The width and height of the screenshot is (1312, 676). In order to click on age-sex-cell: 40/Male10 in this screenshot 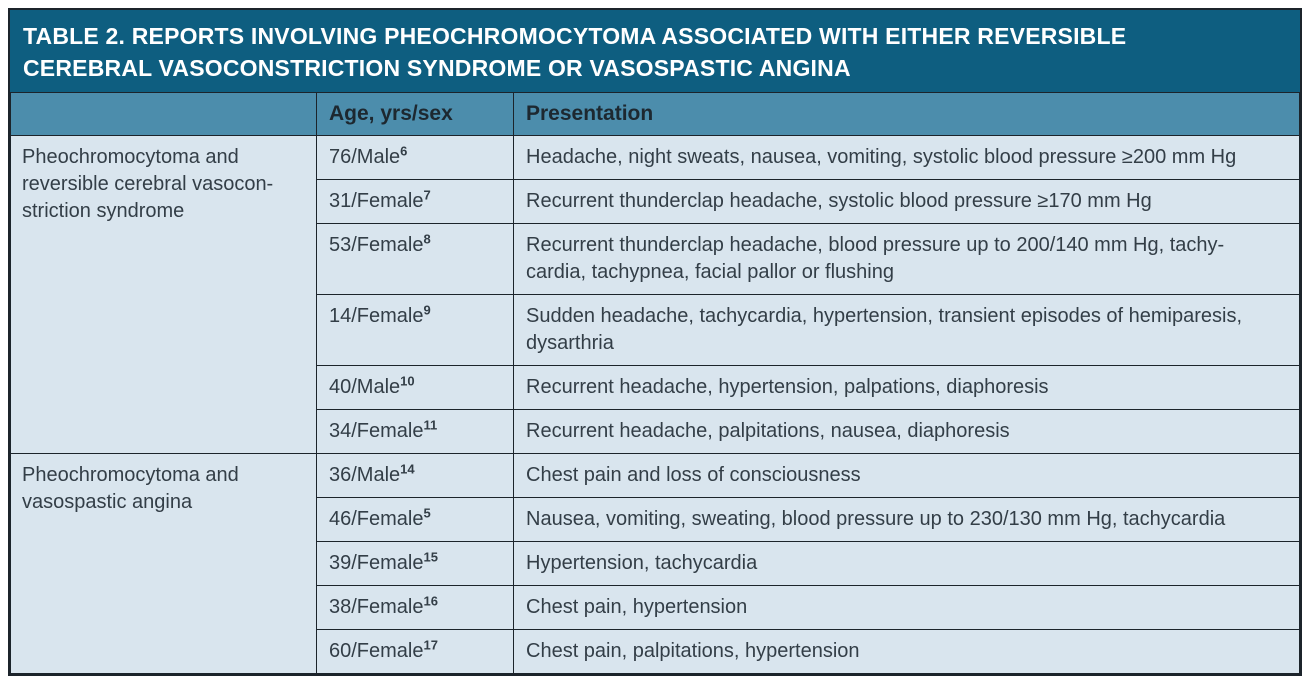, I will do `click(415, 387)`.